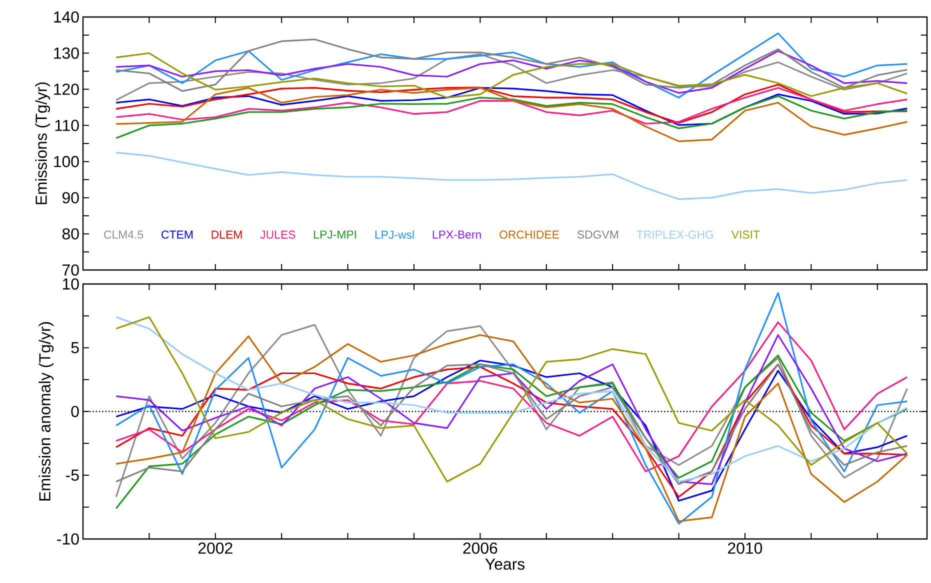 The height and width of the screenshot is (583, 931). I want to click on y-tick-label: 0, so click(75, 412).